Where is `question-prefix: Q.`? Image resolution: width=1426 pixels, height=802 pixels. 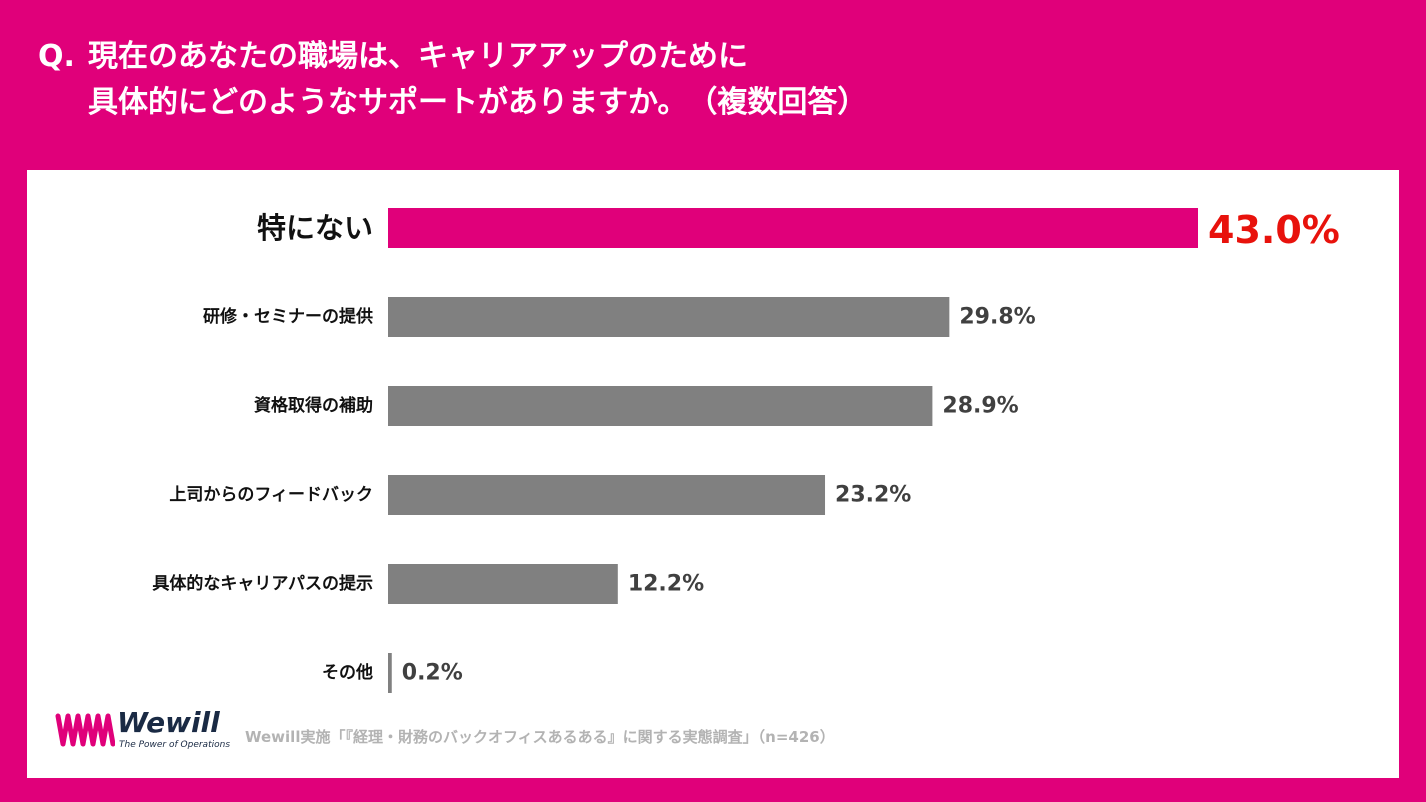
question-prefix: Q. is located at coordinates (56, 56).